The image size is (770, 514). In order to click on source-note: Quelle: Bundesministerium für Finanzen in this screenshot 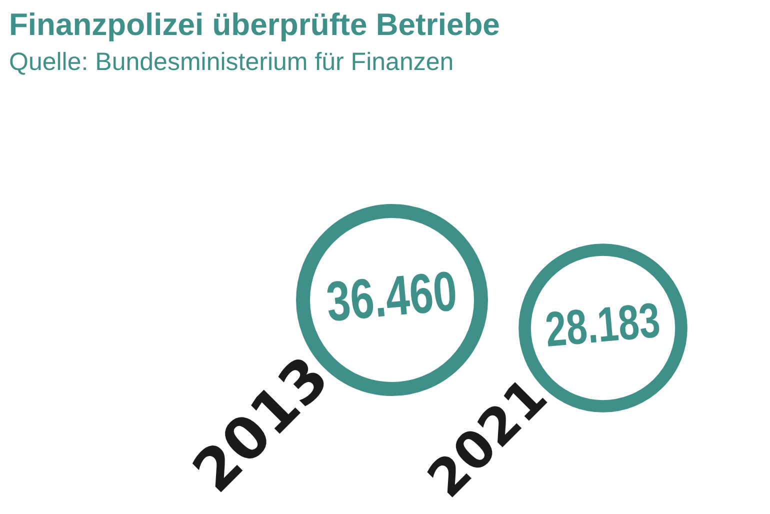, I will do `click(231, 62)`.